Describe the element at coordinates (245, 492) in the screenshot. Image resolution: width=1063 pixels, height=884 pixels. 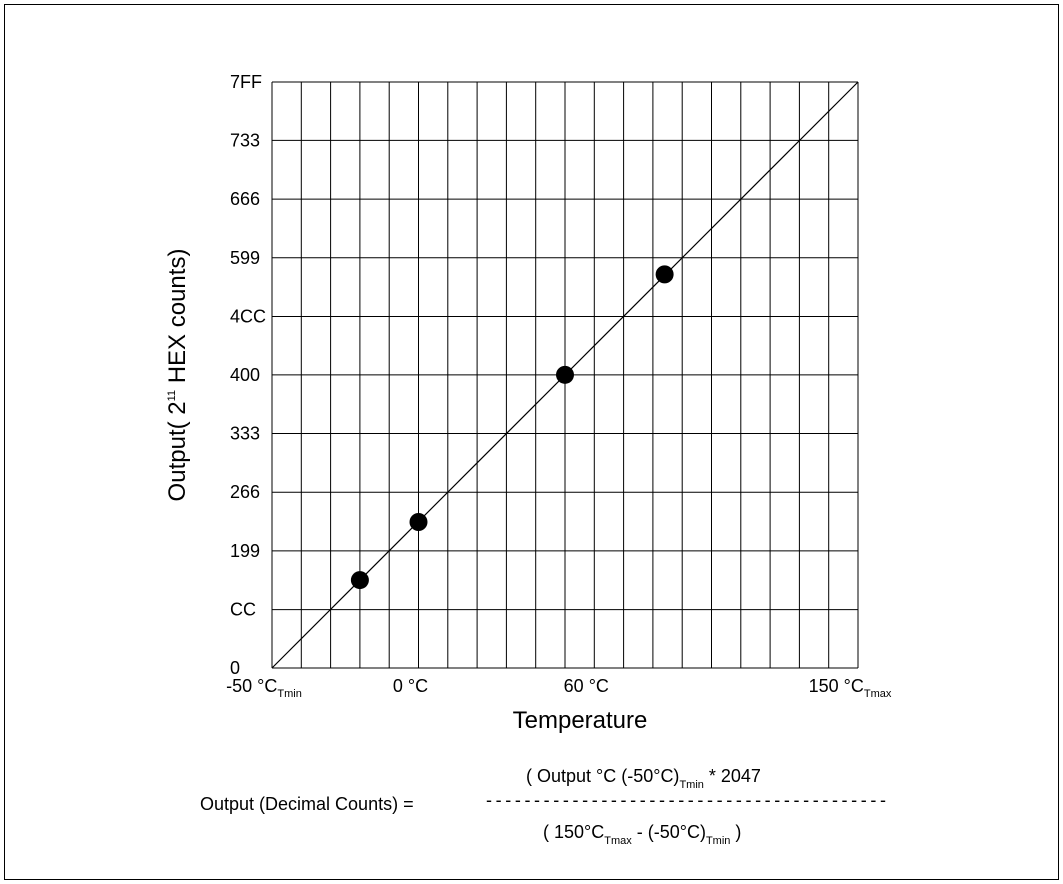
I see `y-tick-label: 266` at that location.